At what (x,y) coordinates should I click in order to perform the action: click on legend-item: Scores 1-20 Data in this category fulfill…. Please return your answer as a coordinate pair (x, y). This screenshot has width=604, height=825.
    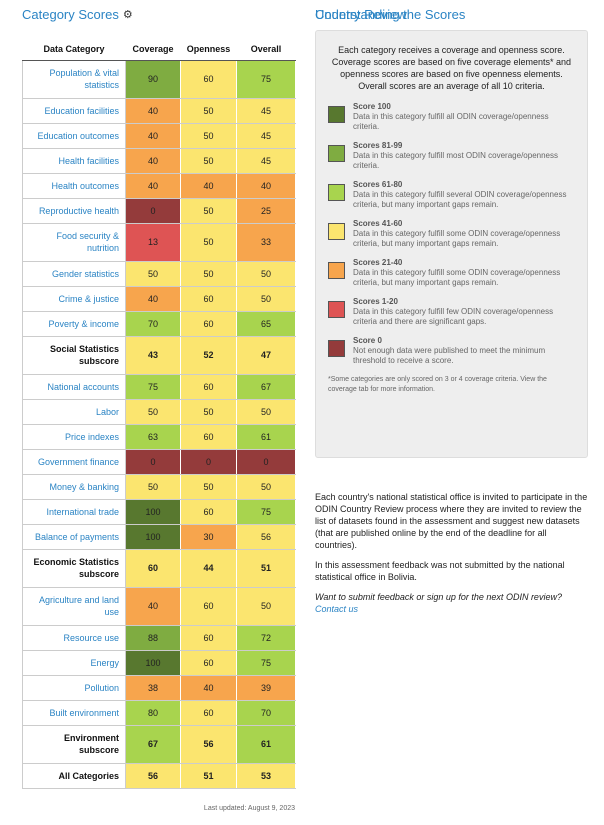
    Looking at the image, I should click on (451, 312).